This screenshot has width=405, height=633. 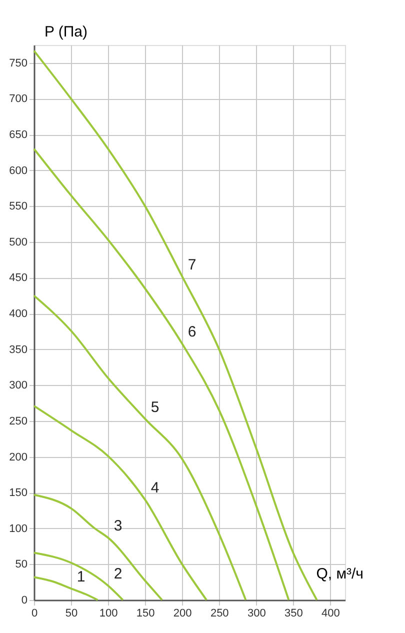 What do you see at coordinates (219, 614) in the screenshot?
I see `x-tick-label: 250` at bounding box center [219, 614].